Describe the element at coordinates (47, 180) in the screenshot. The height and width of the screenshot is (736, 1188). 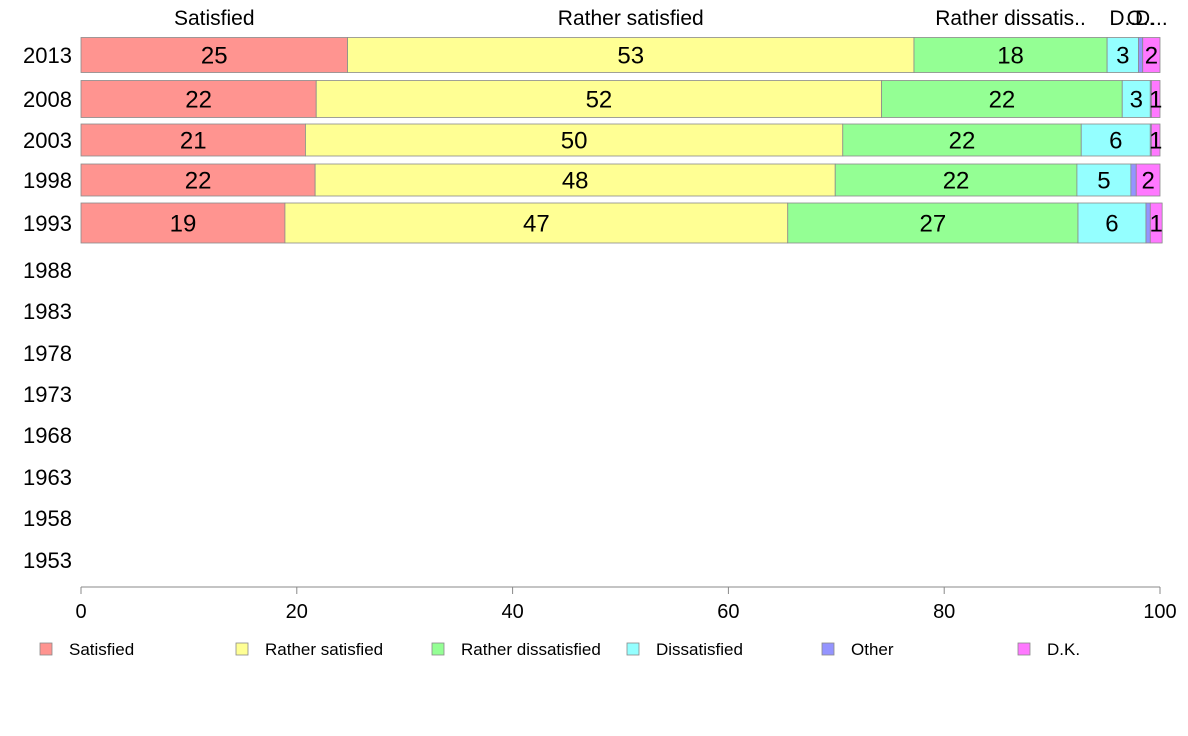
I see `category-label-1998: 1998` at that location.